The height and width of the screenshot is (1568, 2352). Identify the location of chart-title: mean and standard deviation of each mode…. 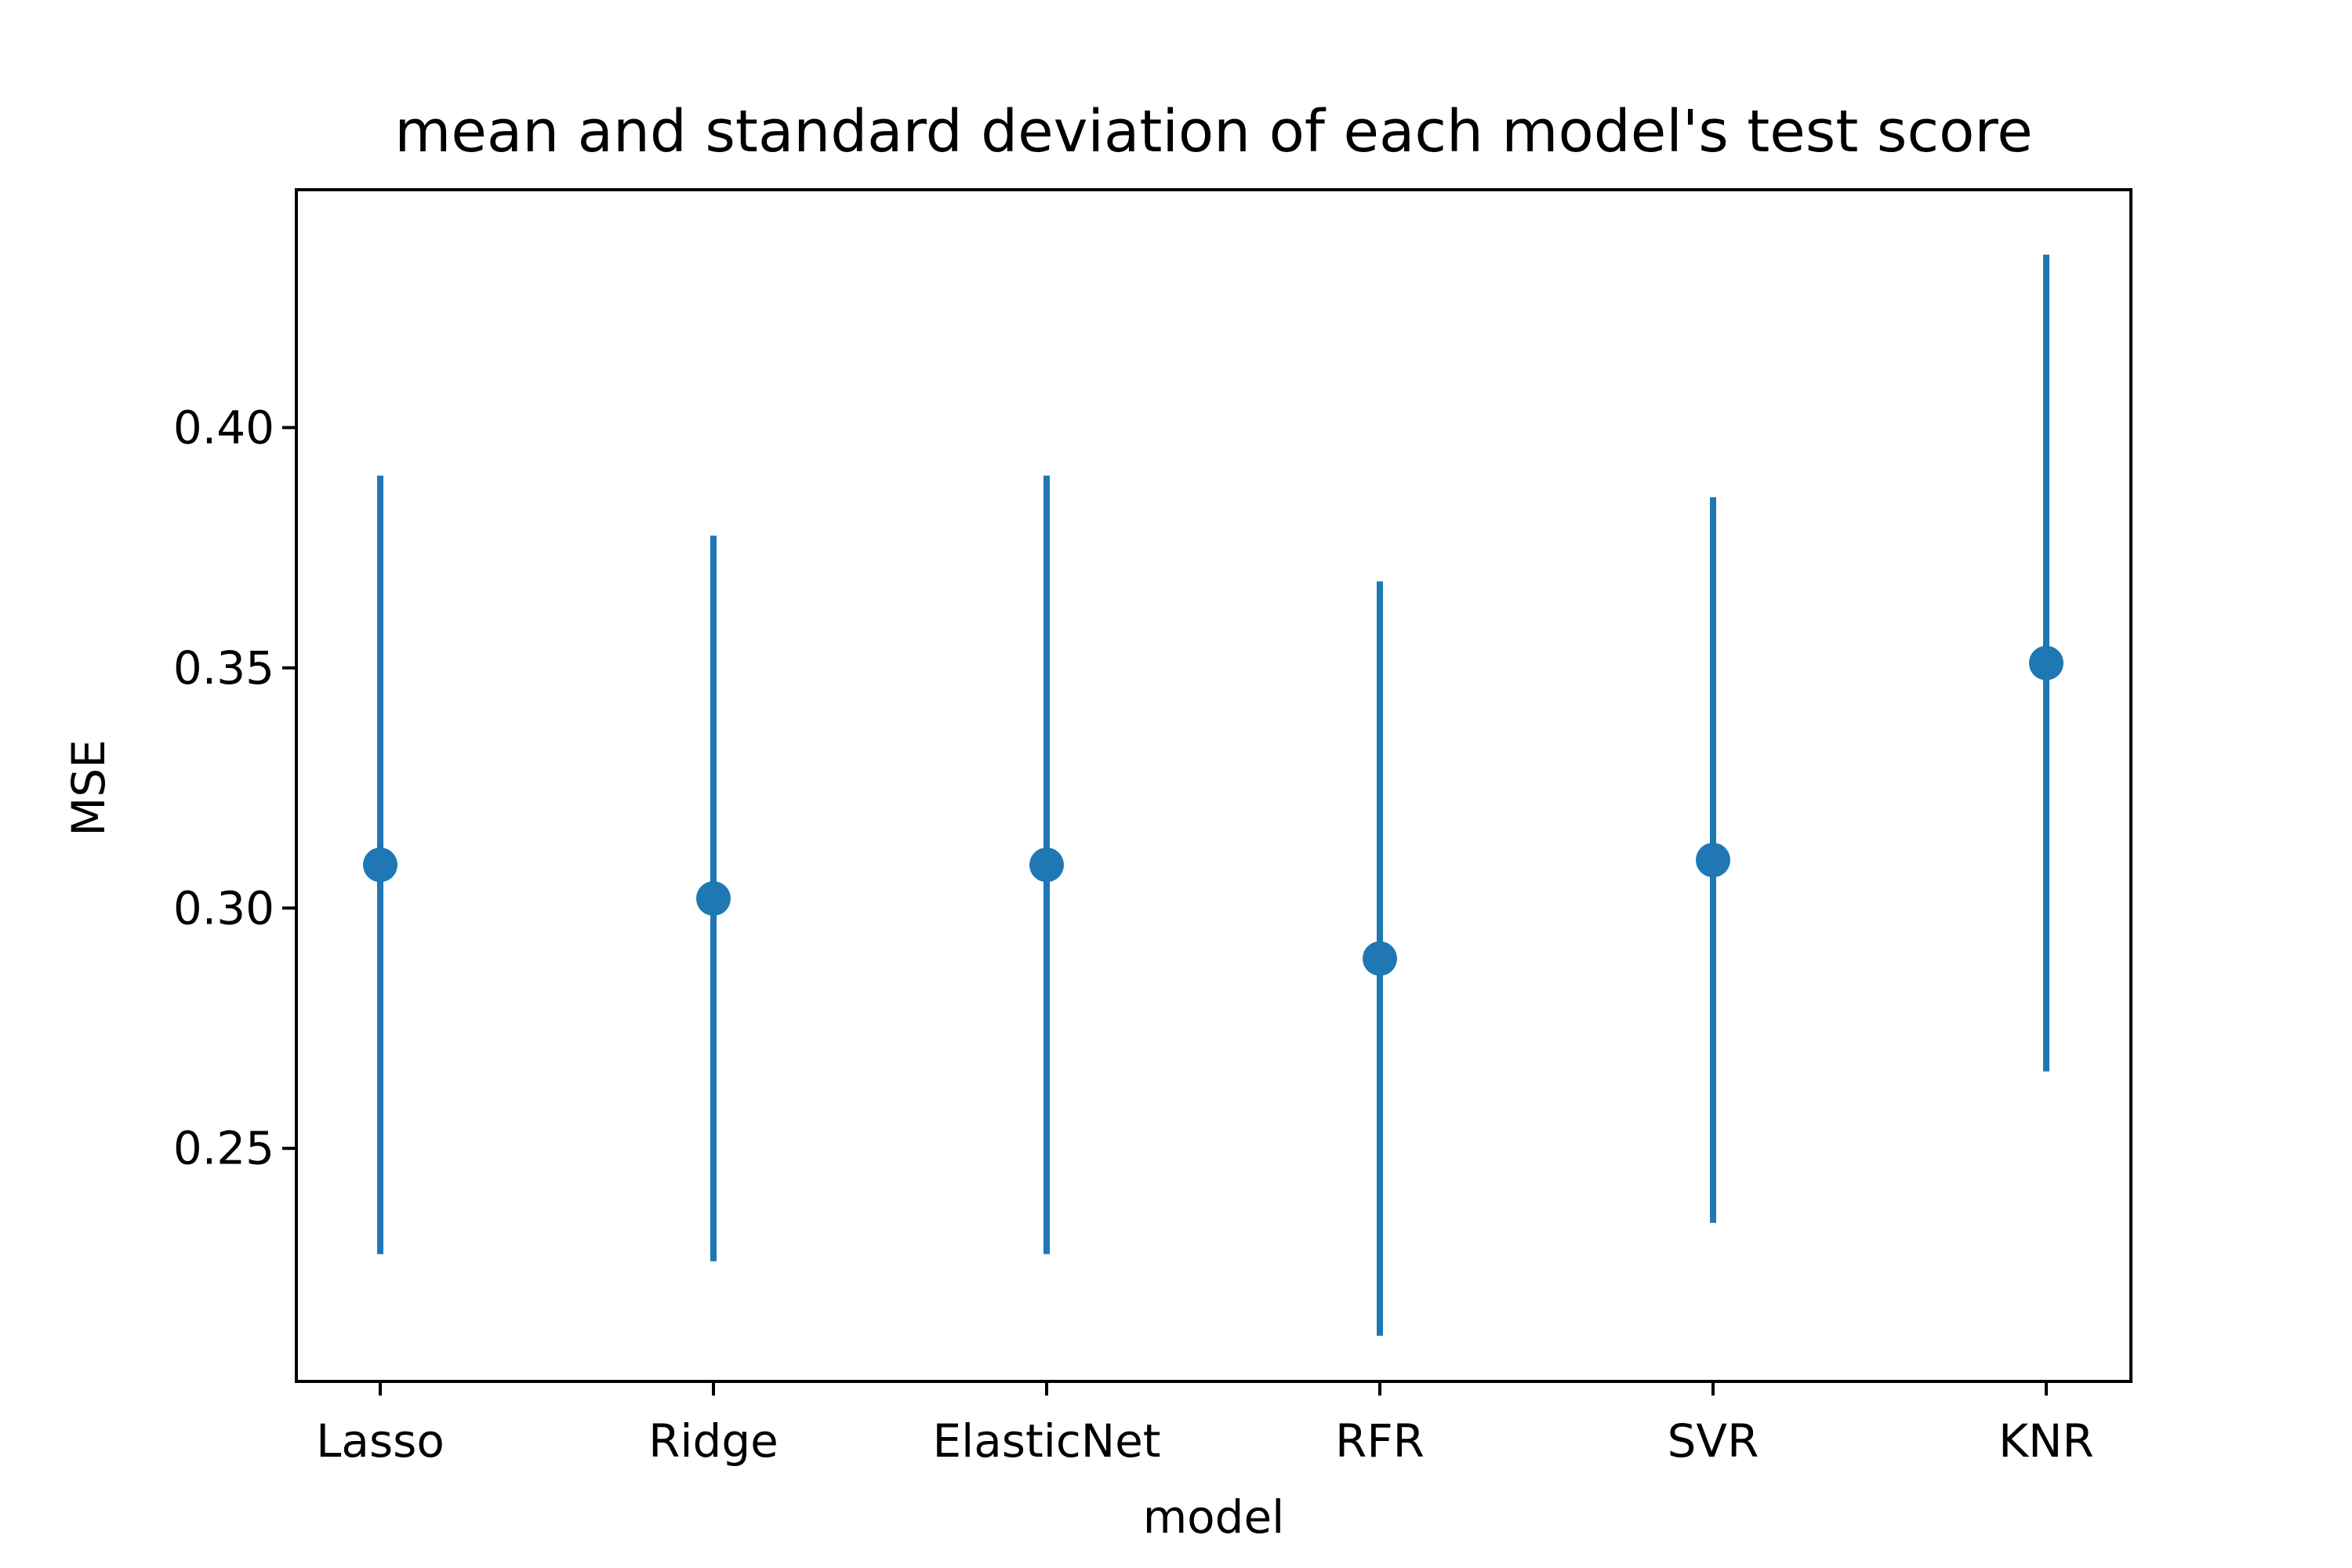
(1213, 131).